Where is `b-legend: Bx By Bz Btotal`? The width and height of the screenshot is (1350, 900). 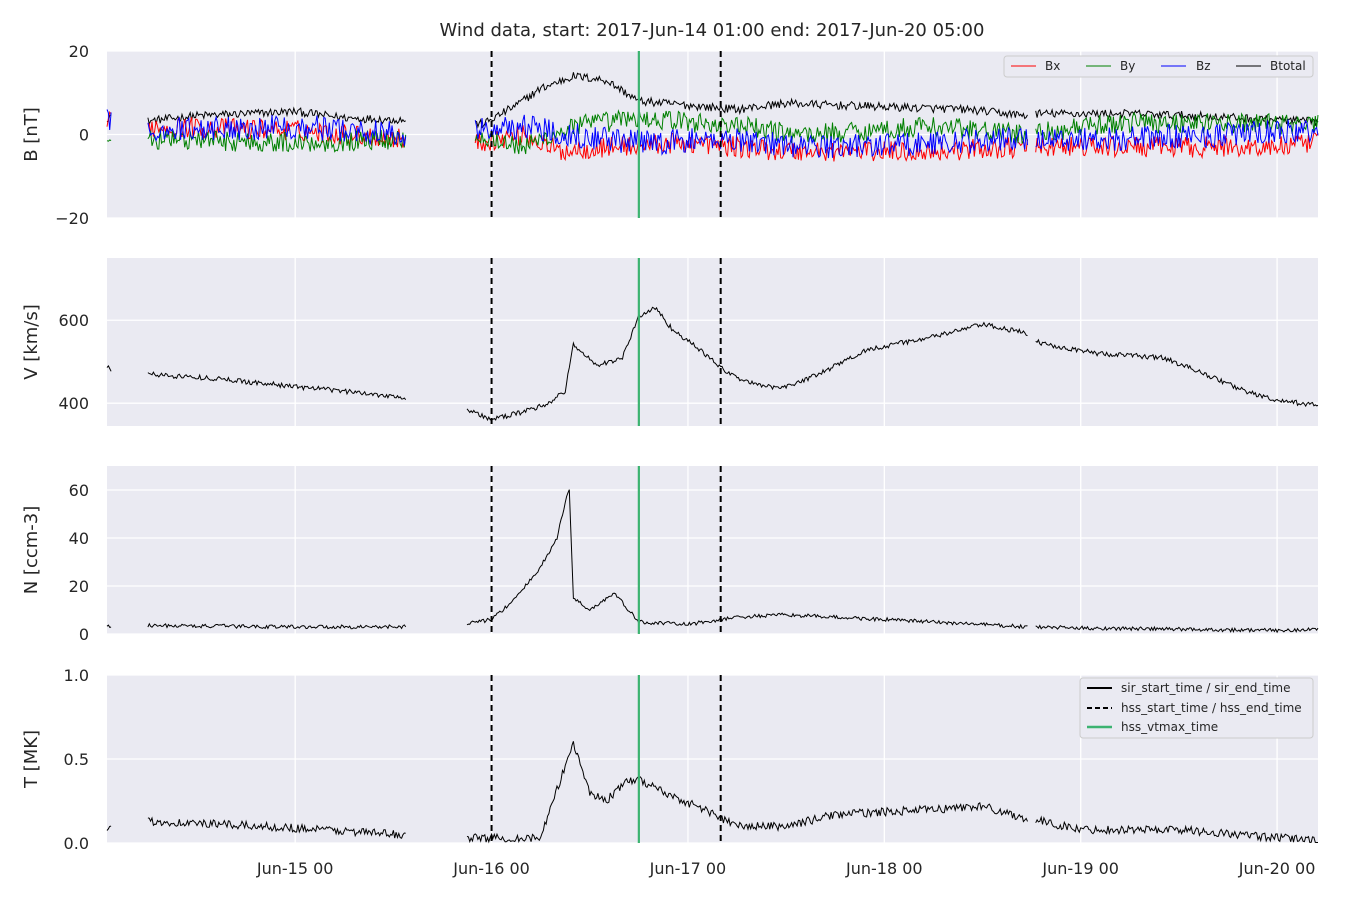
b-legend: Bx By Bz Btotal is located at coordinates (1158, 66).